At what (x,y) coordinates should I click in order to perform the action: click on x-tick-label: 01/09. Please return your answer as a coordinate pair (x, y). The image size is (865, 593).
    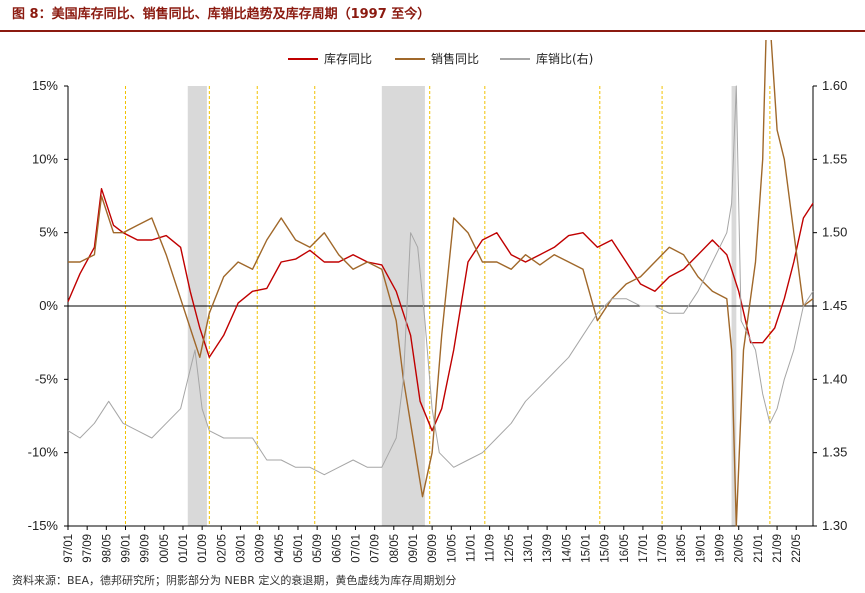
    Looking at the image, I should click on (203, 548).